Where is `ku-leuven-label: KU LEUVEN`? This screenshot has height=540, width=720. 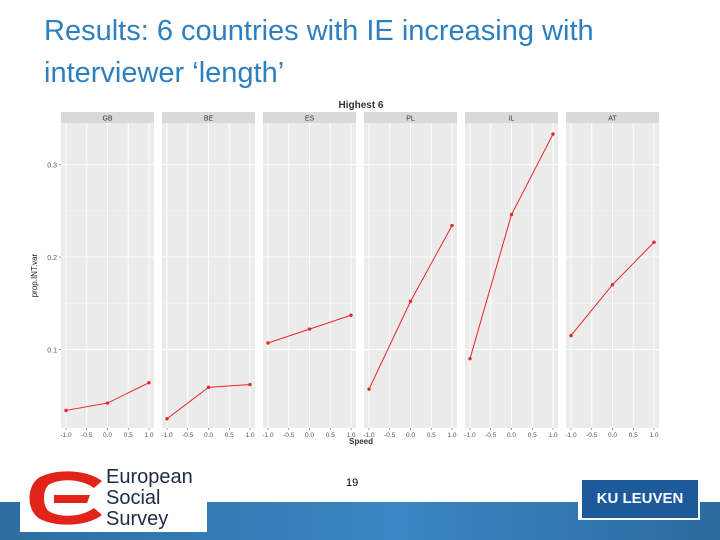
ku-leuven-label: KU LEUVEN is located at coordinates (640, 499).